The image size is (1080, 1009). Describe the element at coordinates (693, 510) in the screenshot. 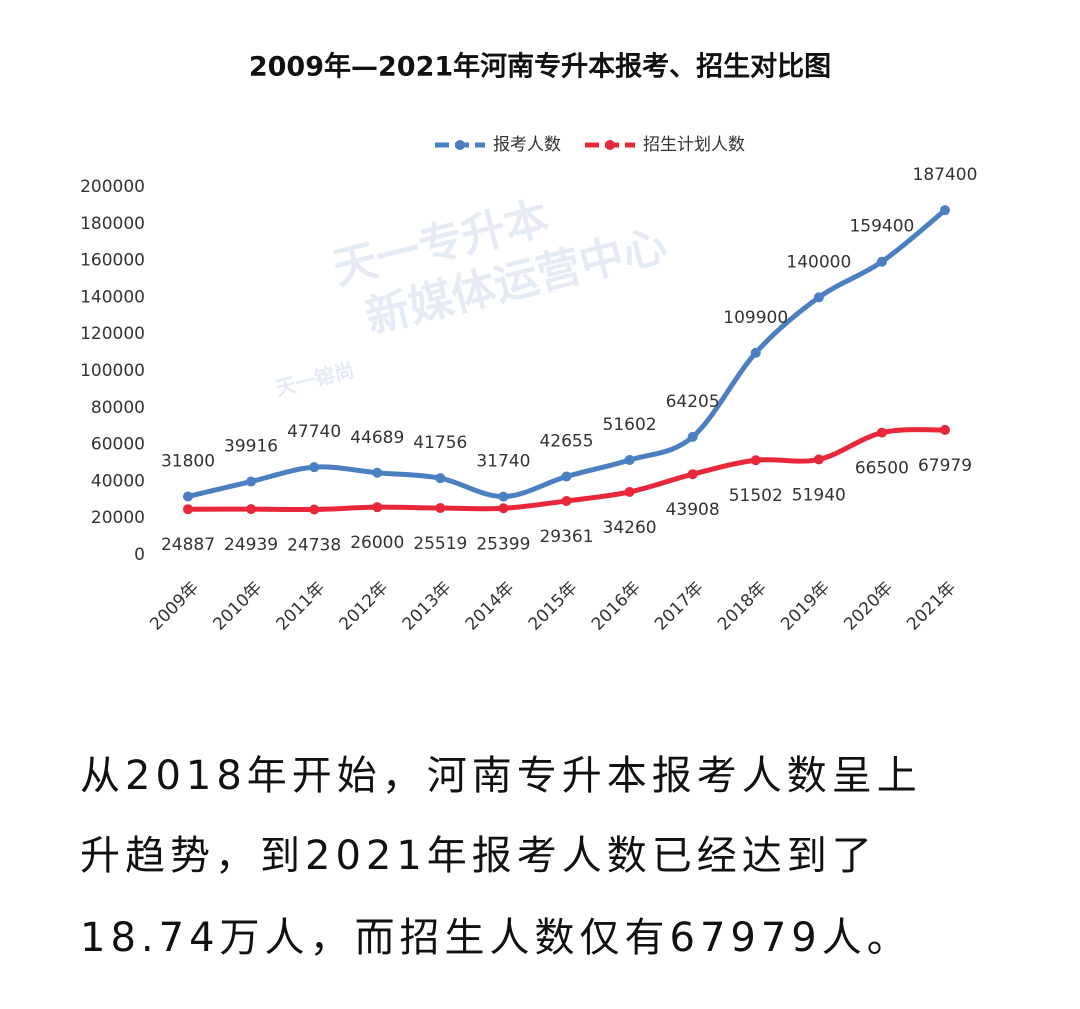

I see `data-label: 43908` at that location.